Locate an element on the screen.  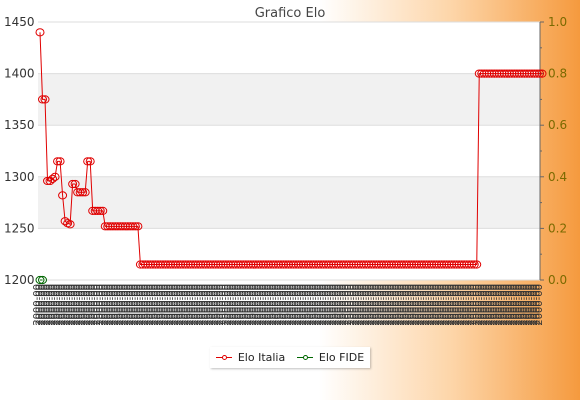
right-axis-tick-label: 0.2 is located at coordinates (557, 228).